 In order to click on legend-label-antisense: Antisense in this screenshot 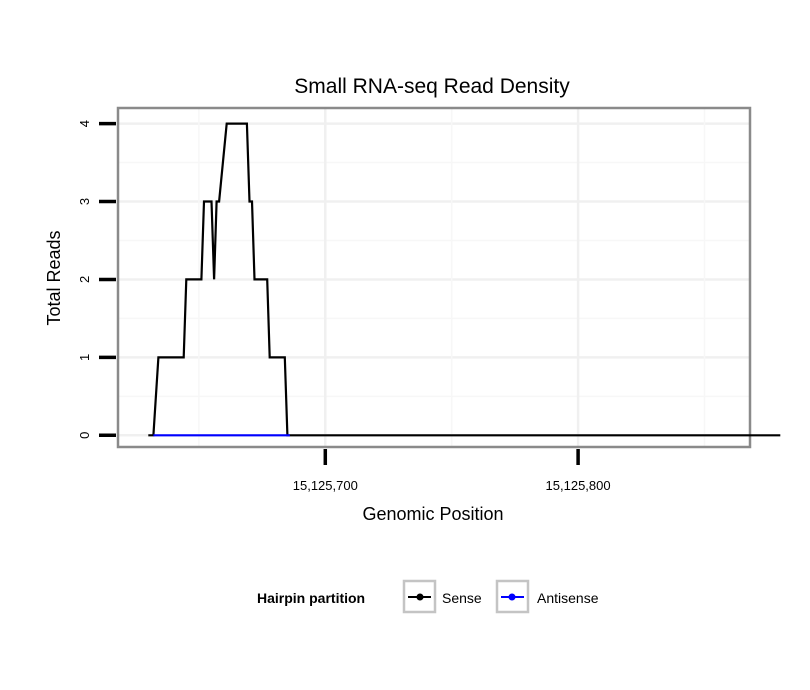, I will do `click(568, 598)`.